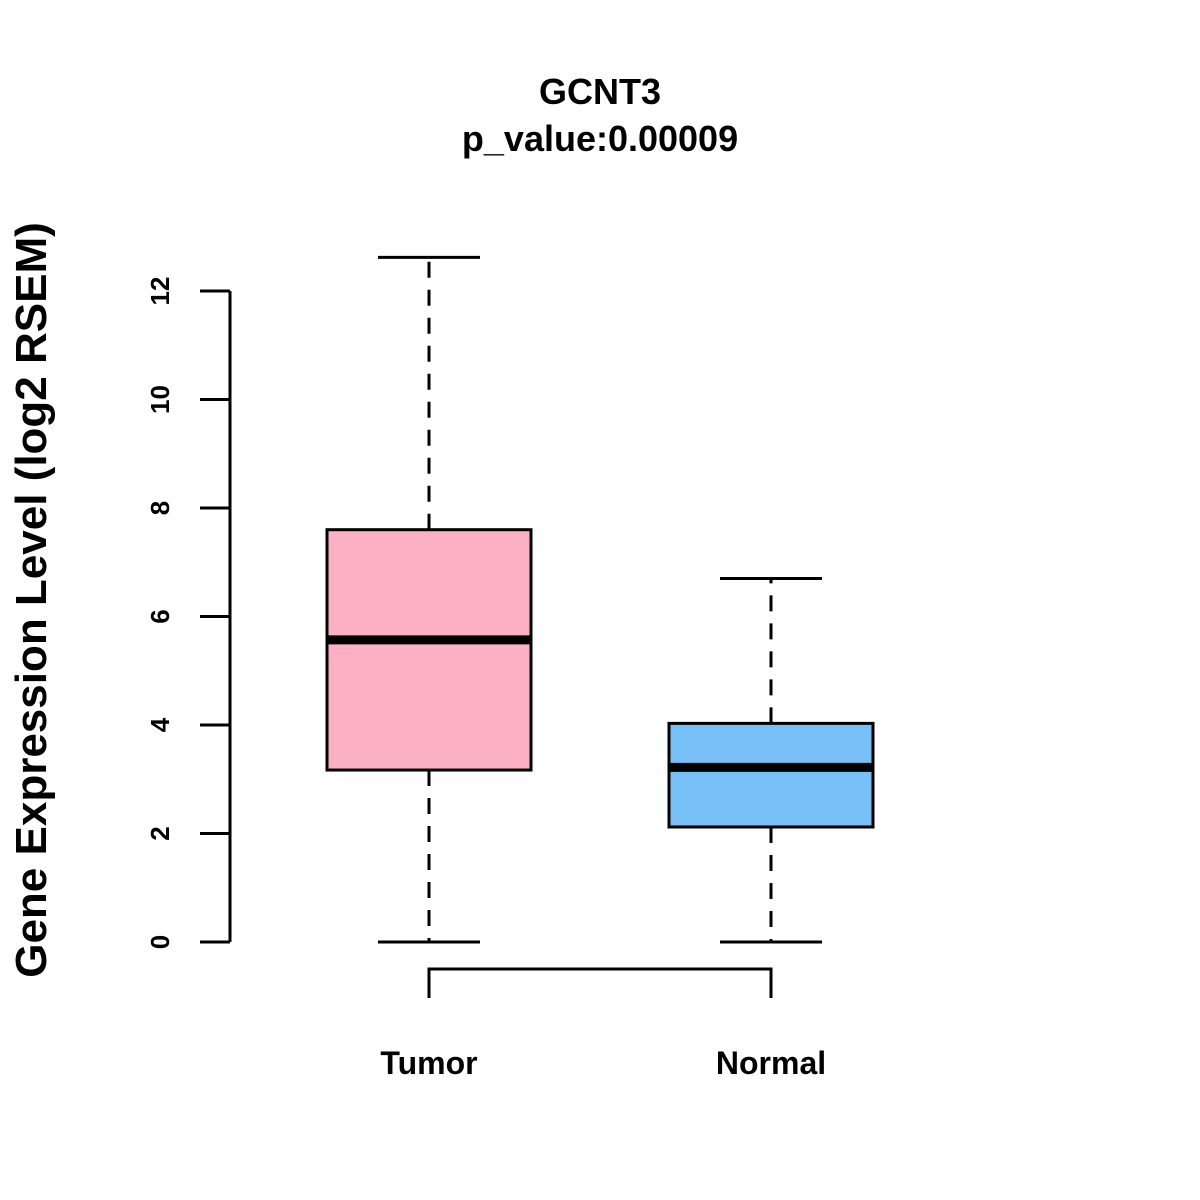 This screenshot has width=1200, height=1200. What do you see at coordinates (160, 833) in the screenshot?
I see `y-tick-label: 2` at bounding box center [160, 833].